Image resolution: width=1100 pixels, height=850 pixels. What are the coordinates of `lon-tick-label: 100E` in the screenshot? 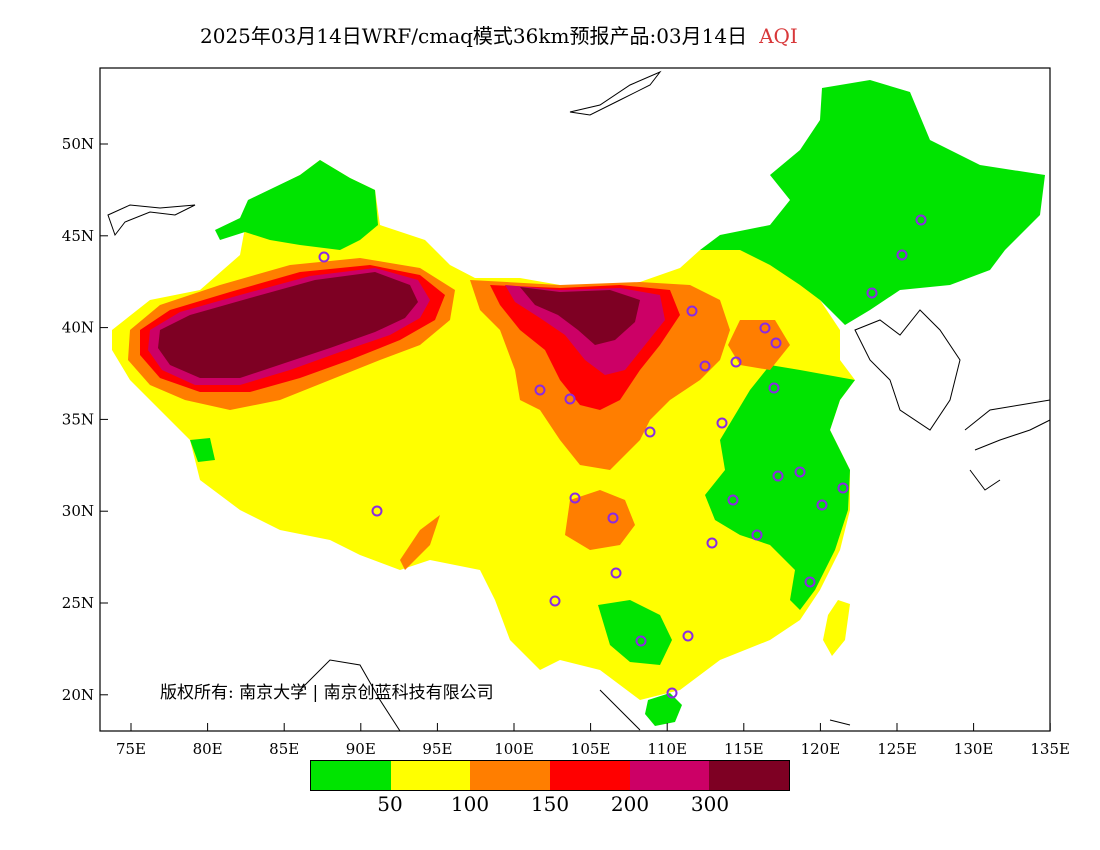 It's located at (514, 749).